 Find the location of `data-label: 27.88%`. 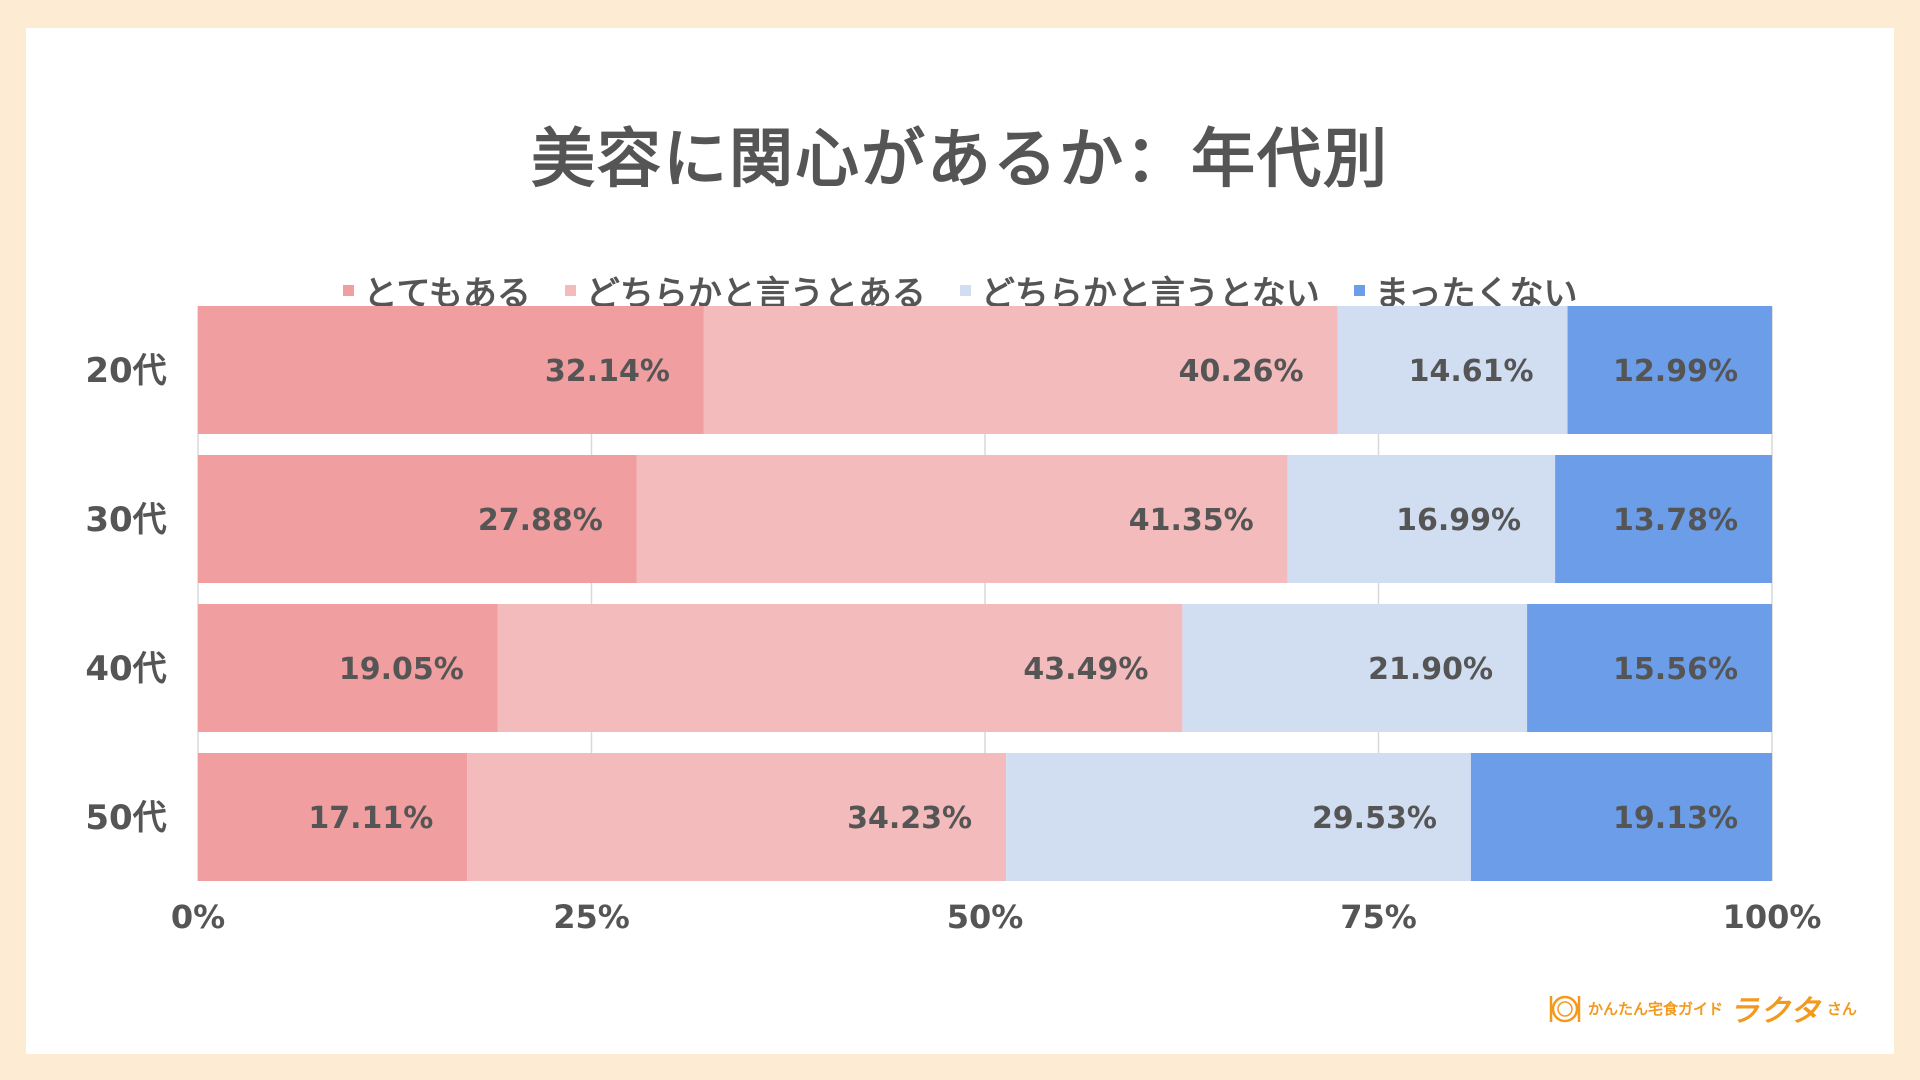

data-label: 27.88% is located at coordinates (540, 520).